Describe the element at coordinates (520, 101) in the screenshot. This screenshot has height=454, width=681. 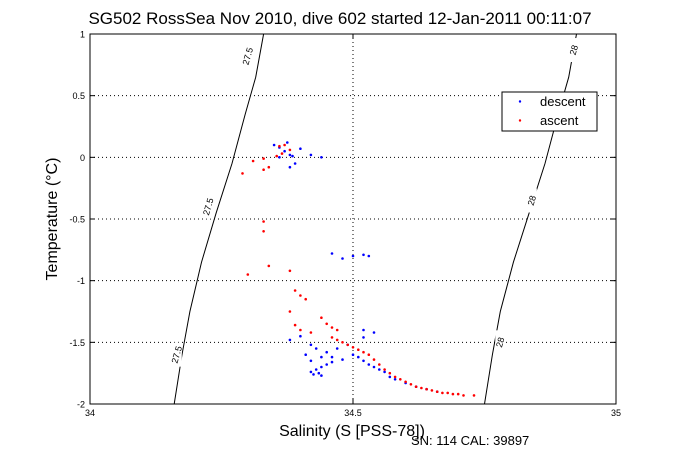
I see `legend-marker-descent` at that location.